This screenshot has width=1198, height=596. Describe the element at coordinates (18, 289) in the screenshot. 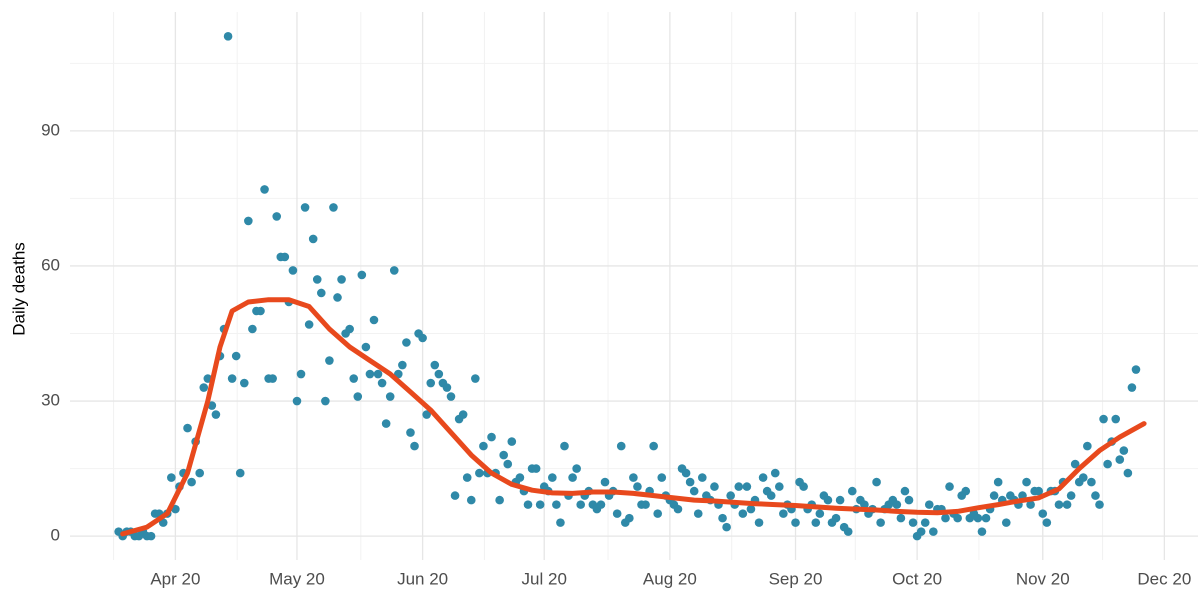

I see `y-axis-label: Daily deaths` at that location.